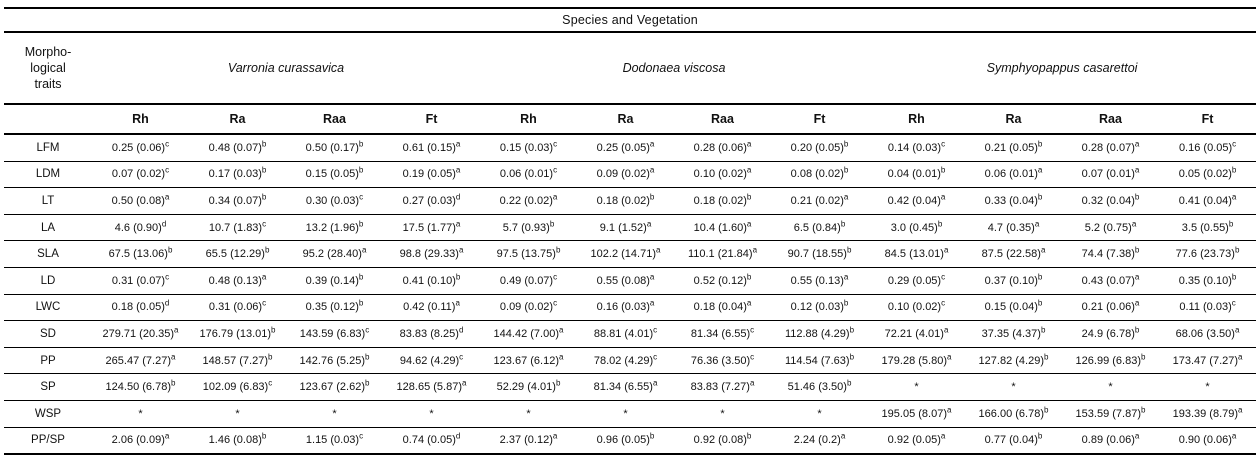 The image size is (1260, 456). I want to click on value-cell: 265.47 (7.27)a, so click(140, 361).